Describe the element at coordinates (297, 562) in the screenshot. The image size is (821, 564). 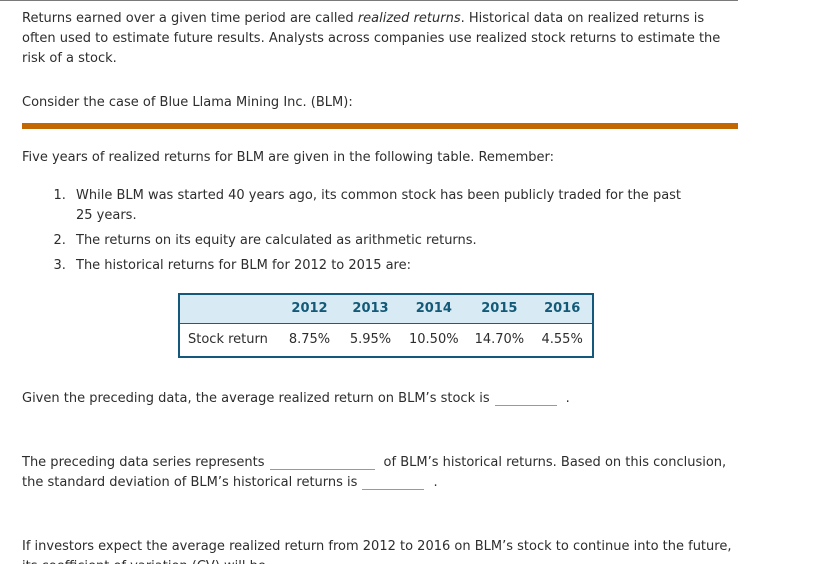
I see `cv-blank` at that location.